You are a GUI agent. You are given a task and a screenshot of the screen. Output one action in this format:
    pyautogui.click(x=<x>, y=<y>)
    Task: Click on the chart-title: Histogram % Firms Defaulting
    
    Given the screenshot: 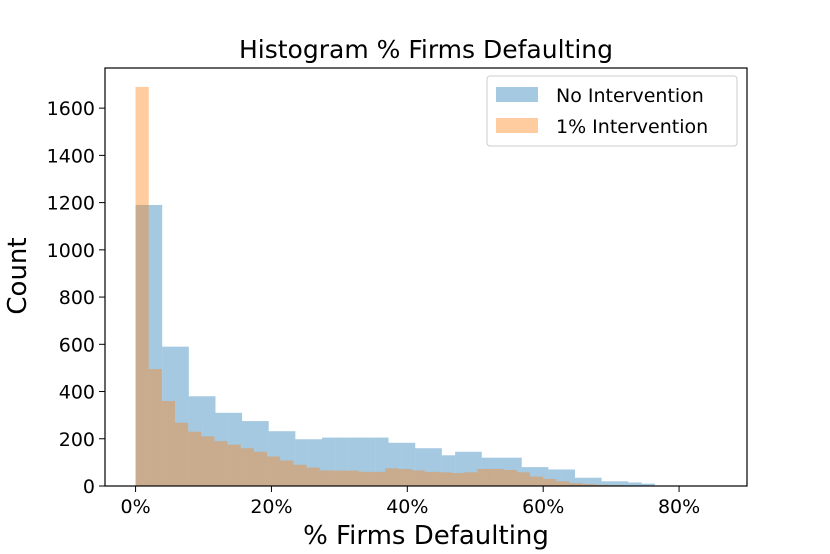 What is the action you would take?
    pyautogui.click(x=426, y=49)
    